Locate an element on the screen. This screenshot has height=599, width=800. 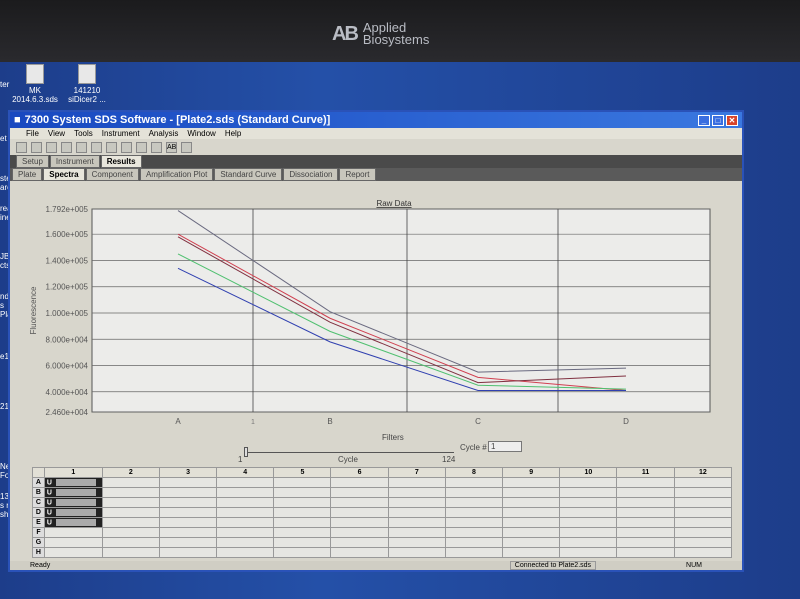
save-icon is located at coordinates (51, 147).